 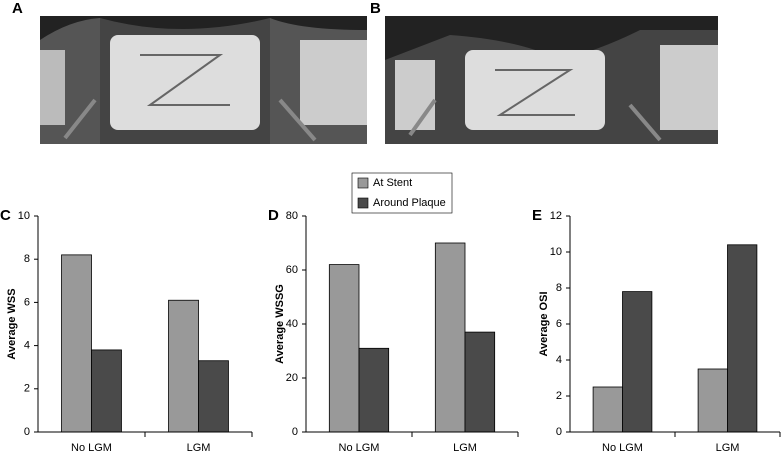 I want to click on legend-box, so click(x=402, y=193).